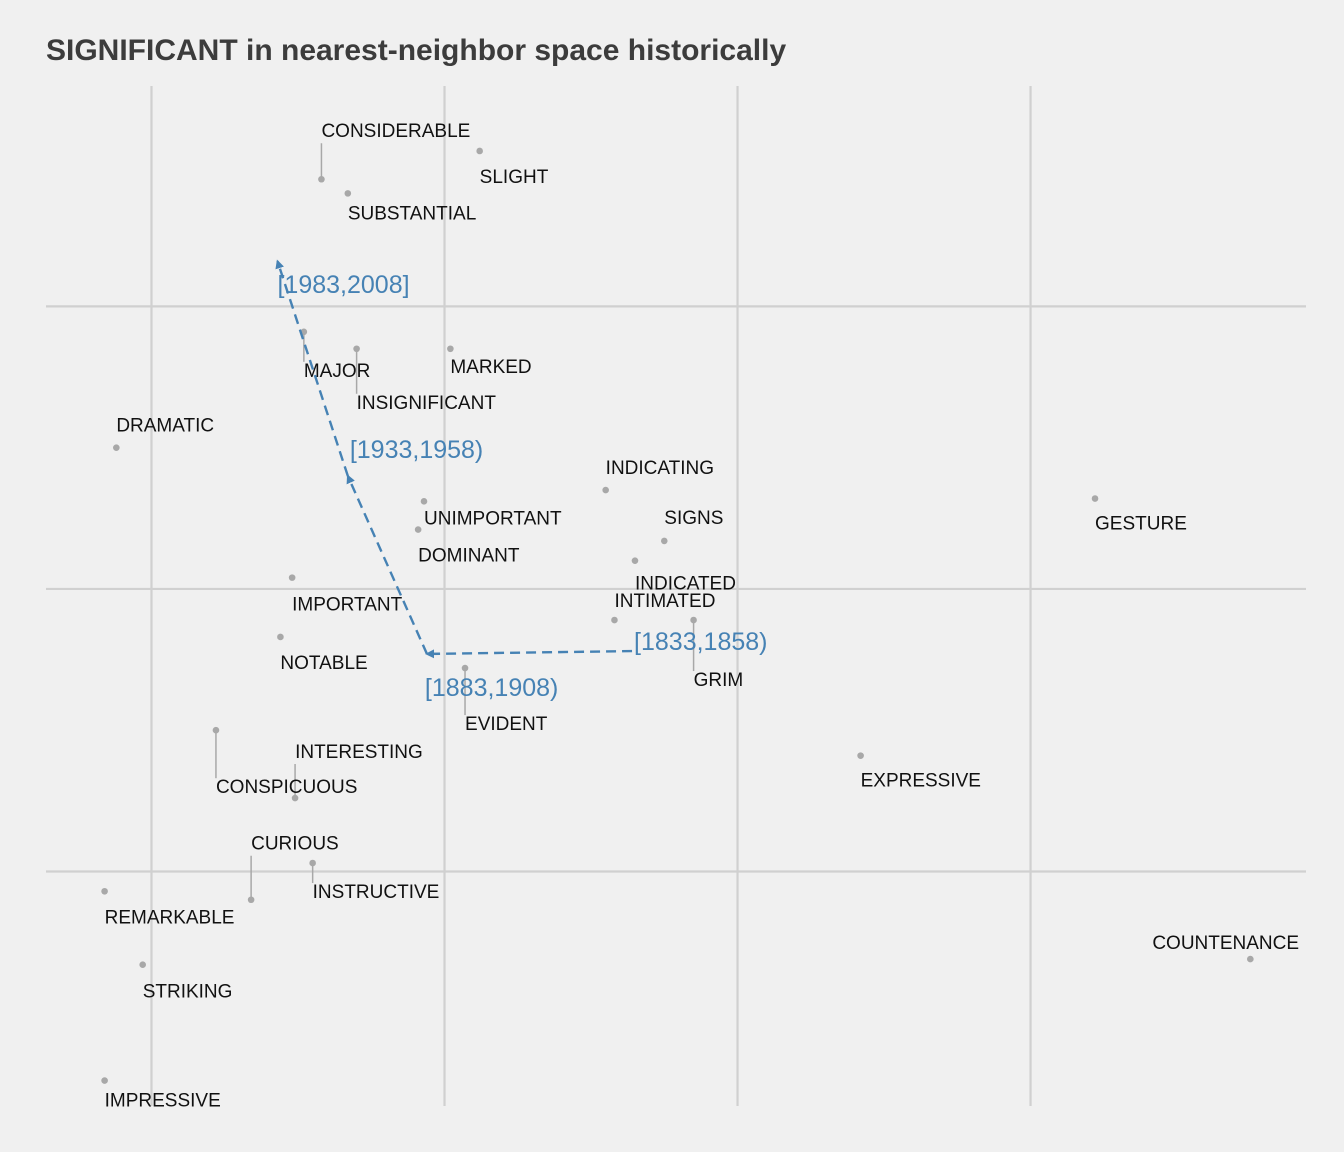  What do you see at coordinates (700, 642) in the screenshot?
I see `period-label-1: [1833,1858)` at bounding box center [700, 642].